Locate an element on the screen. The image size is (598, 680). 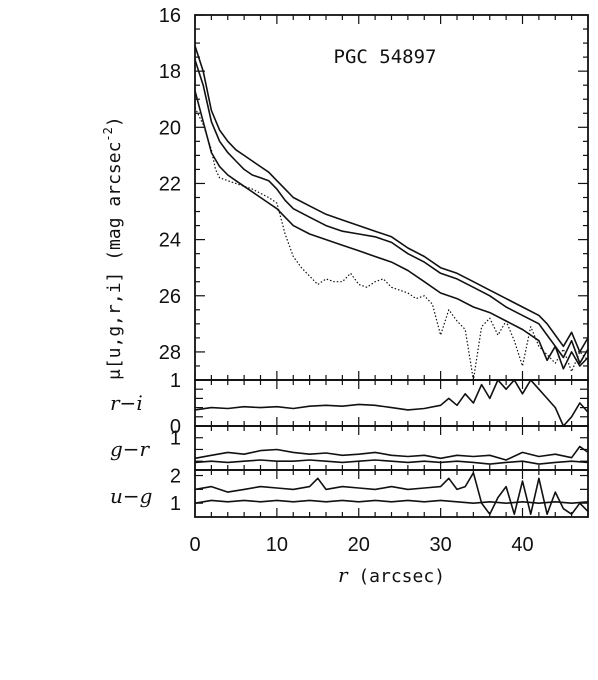
y-axis-title-sup: -2 is located at coordinates (108, 134).